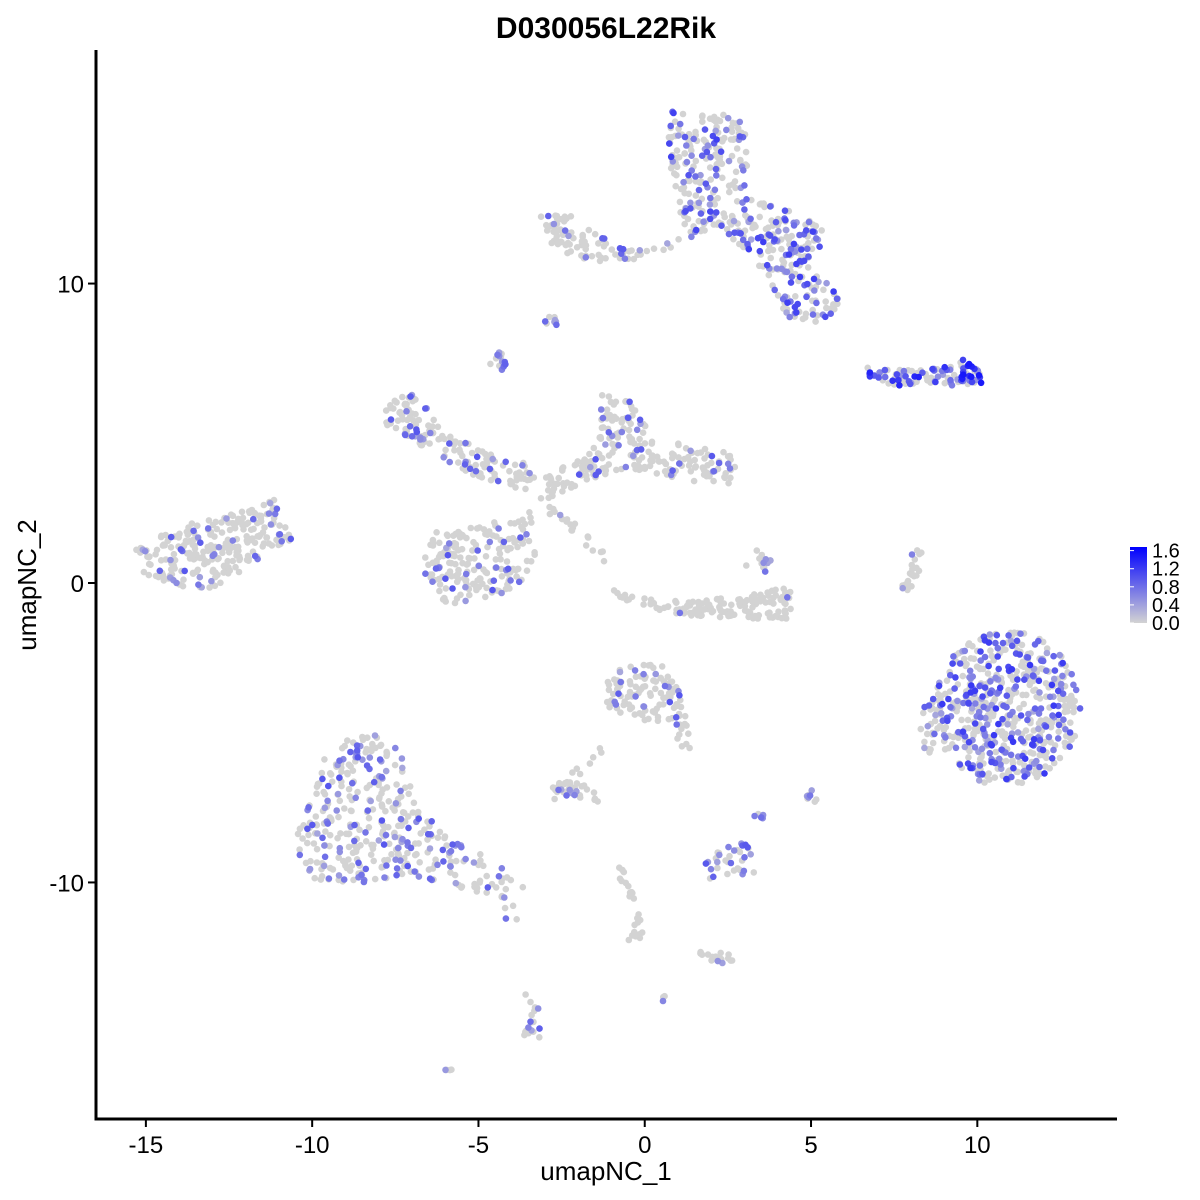 The image size is (1200, 1200). I want to click on colorbar-tick-label: 0.0, so click(1166, 624).